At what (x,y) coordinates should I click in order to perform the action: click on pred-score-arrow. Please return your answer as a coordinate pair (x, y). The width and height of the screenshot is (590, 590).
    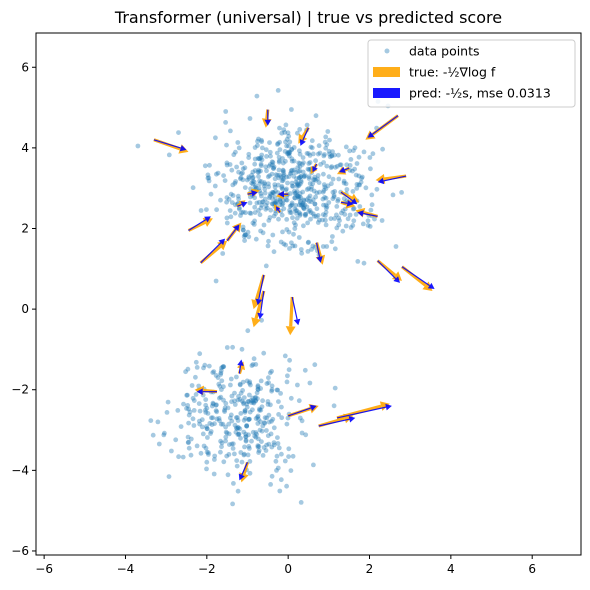
    Looking at the image, I should click on (242, 204).